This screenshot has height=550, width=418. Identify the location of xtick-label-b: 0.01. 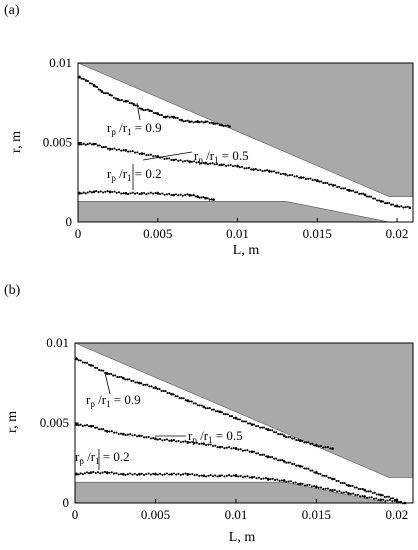
(236, 514).